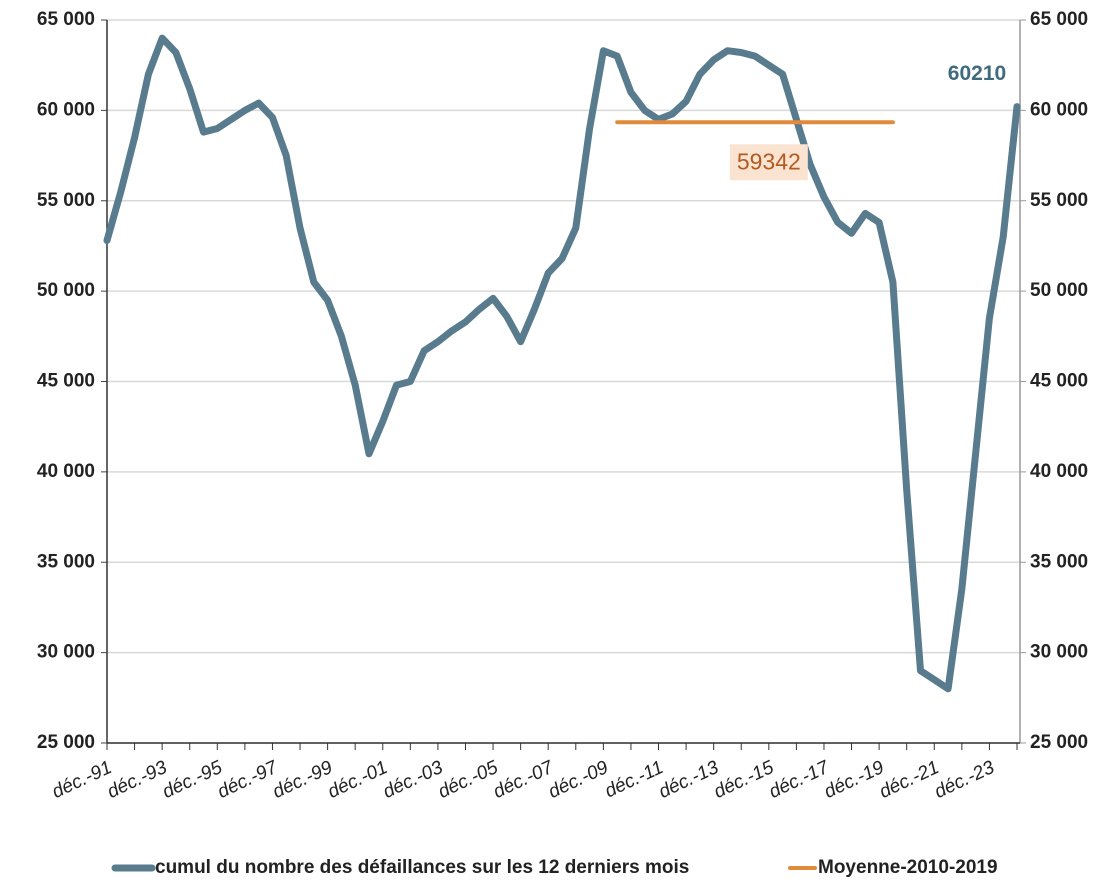 The height and width of the screenshot is (889, 1115). Describe the element at coordinates (66, 109) in the screenshot. I see `y-tick-label: 60 000` at that location.